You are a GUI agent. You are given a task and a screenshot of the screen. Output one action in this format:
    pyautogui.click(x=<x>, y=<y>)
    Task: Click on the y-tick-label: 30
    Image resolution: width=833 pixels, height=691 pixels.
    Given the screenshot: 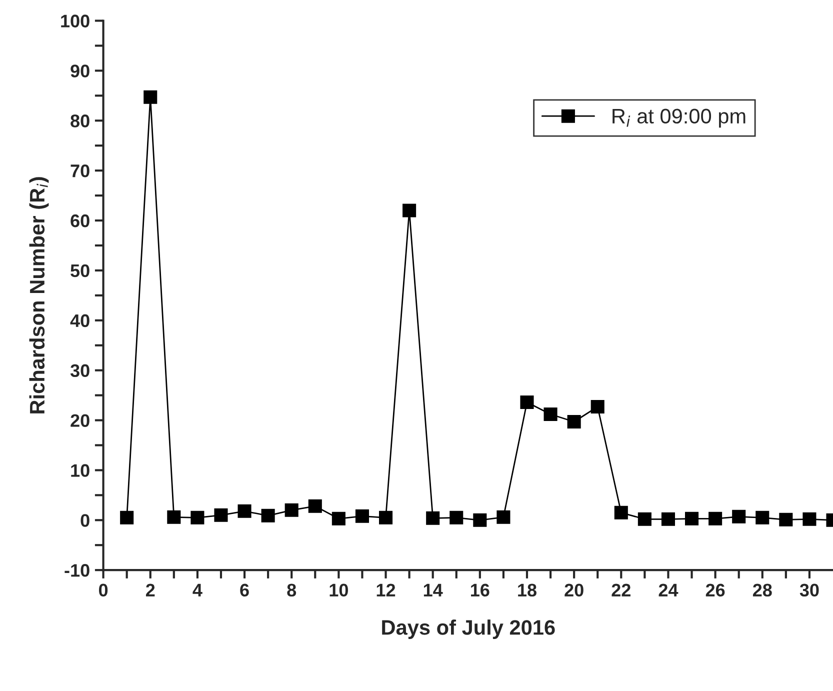 What is the action you would take?
    pyautogui.click(x=80, y=371)
    